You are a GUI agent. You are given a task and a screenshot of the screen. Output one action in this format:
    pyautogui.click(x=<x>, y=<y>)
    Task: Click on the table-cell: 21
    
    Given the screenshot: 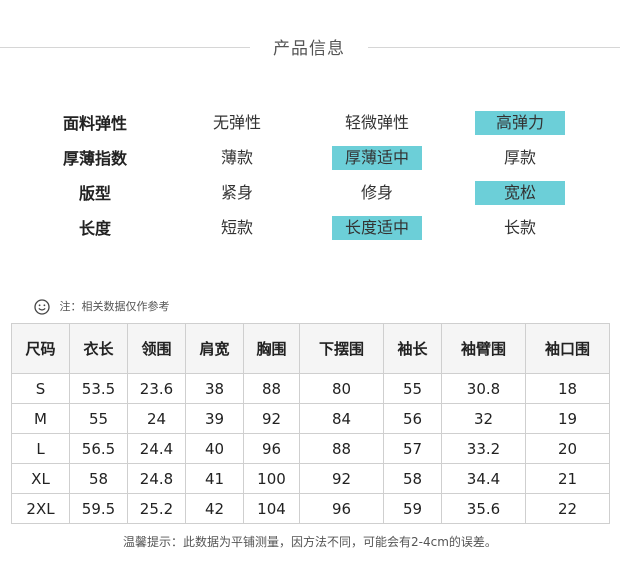 What is the action you would take?
    pyautogui.click(x=567, y=478)
    